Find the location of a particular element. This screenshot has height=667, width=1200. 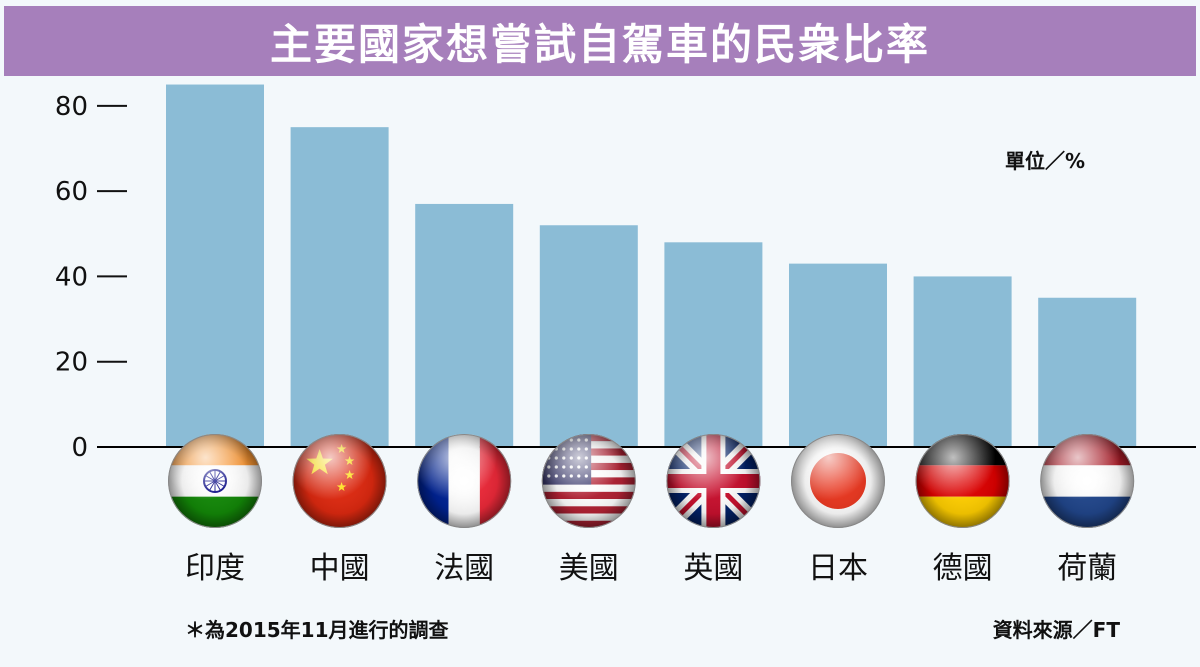

y-axis: 0 20 40 60 80 is located at coordinates (91, 277).